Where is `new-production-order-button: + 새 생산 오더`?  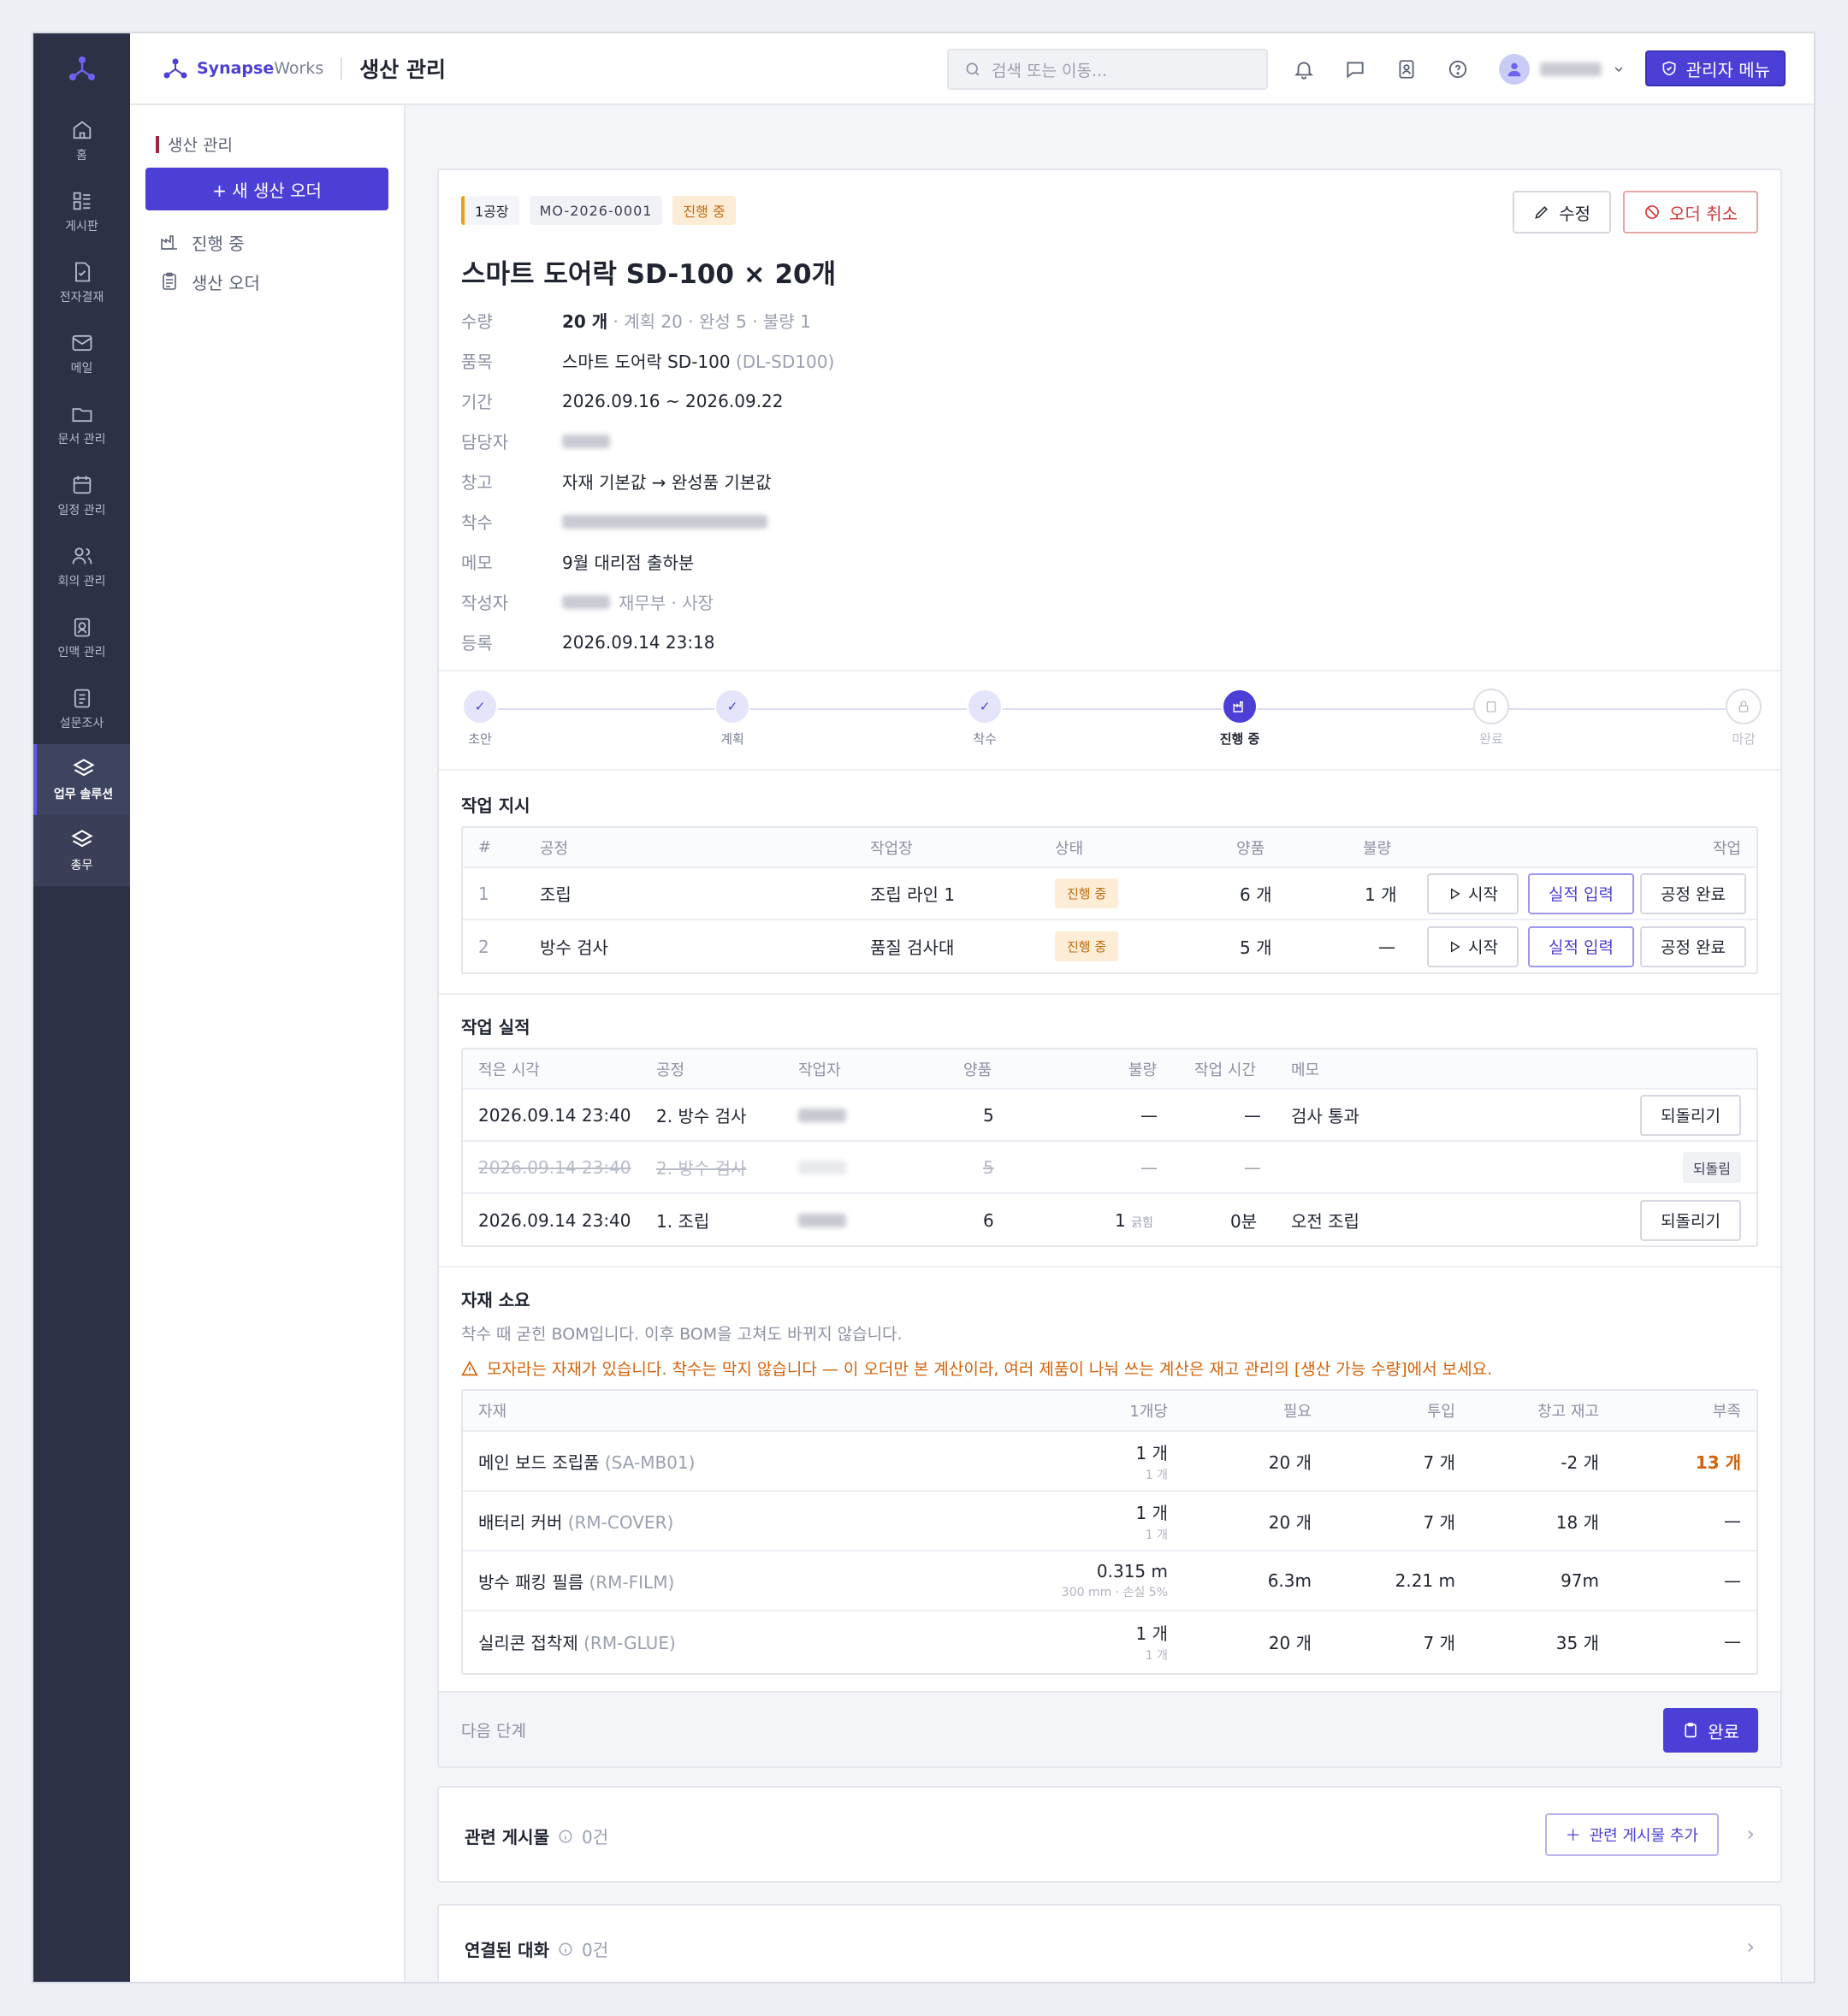 new-production-order-button: + 새 생산 오더 is located at coordinates (266, 189).